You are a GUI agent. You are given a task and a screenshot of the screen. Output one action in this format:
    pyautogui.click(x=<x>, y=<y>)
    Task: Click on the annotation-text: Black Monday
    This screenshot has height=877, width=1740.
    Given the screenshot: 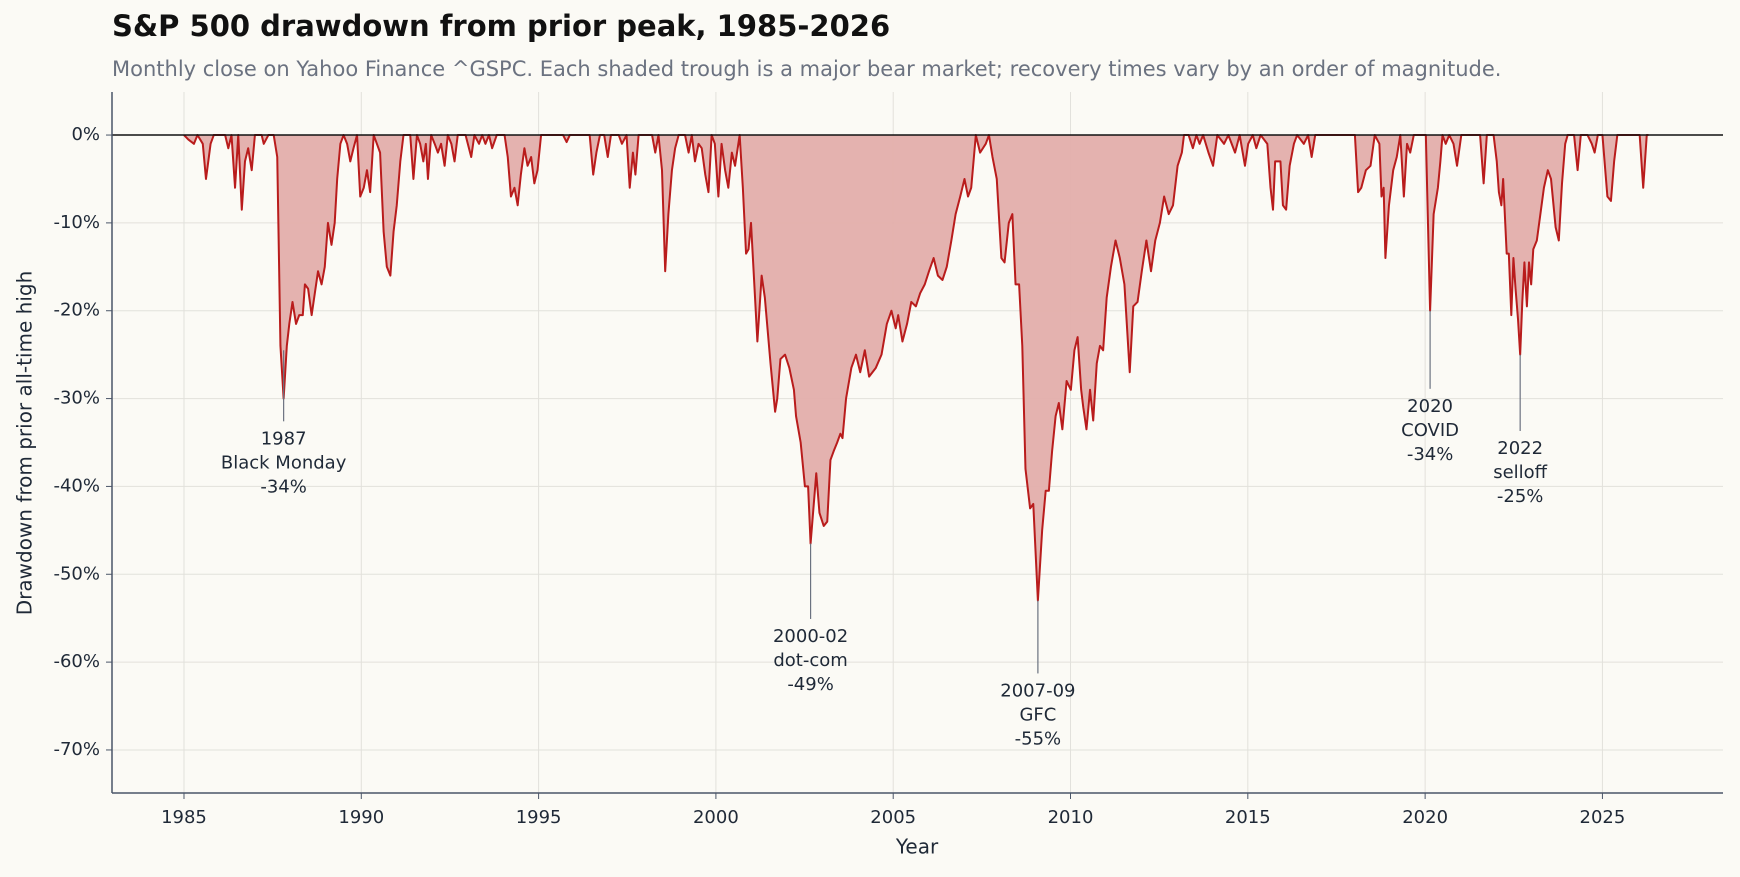 What is the action you would take?
    pyautogui.click(x=284, y=462)
    